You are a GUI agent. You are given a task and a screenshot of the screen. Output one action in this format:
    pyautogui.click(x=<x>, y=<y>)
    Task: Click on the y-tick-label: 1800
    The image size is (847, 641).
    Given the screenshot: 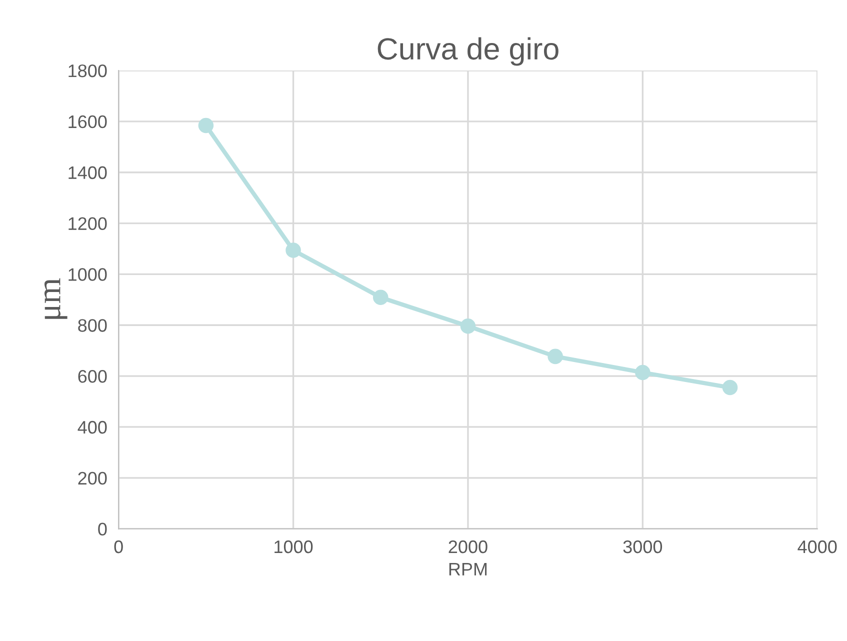 What is the action you would take?
    pyautogui.click(x=87, y=71)
    